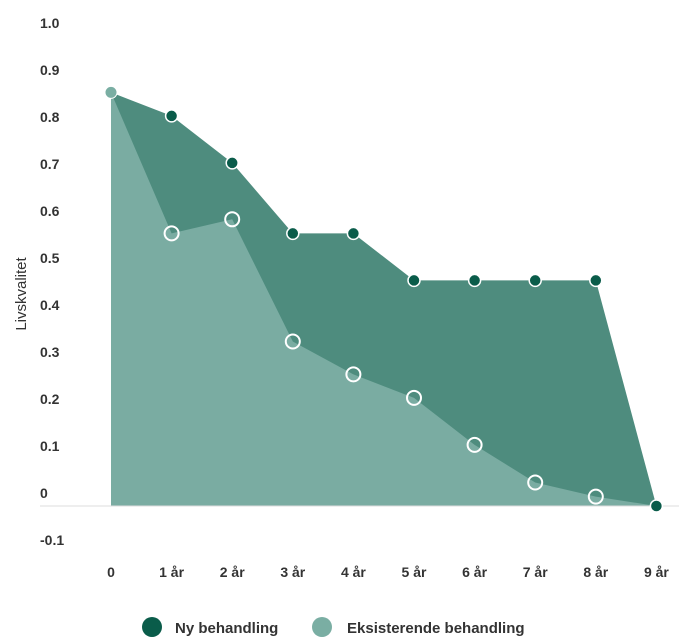 The width and height of the screenshot is (679, 642). What do you see at coordinates (436, 628) in the screenshot?
I see `legend-label: Eksisterende behandling` at bounding box center [436, 628].